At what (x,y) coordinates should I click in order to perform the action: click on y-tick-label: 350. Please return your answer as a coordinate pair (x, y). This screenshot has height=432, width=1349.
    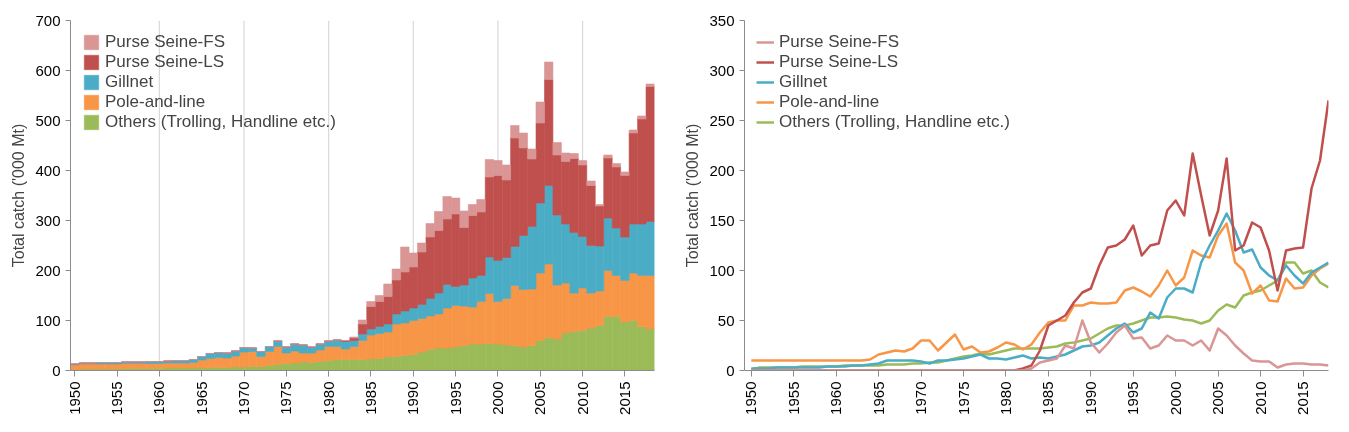
    Looking at the image, I should click on (722, 20).